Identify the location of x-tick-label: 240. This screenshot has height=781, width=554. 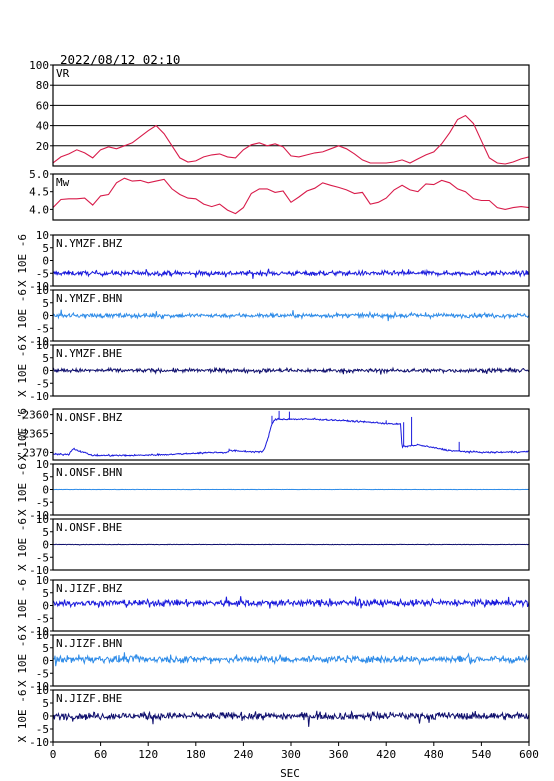
(243, 754).